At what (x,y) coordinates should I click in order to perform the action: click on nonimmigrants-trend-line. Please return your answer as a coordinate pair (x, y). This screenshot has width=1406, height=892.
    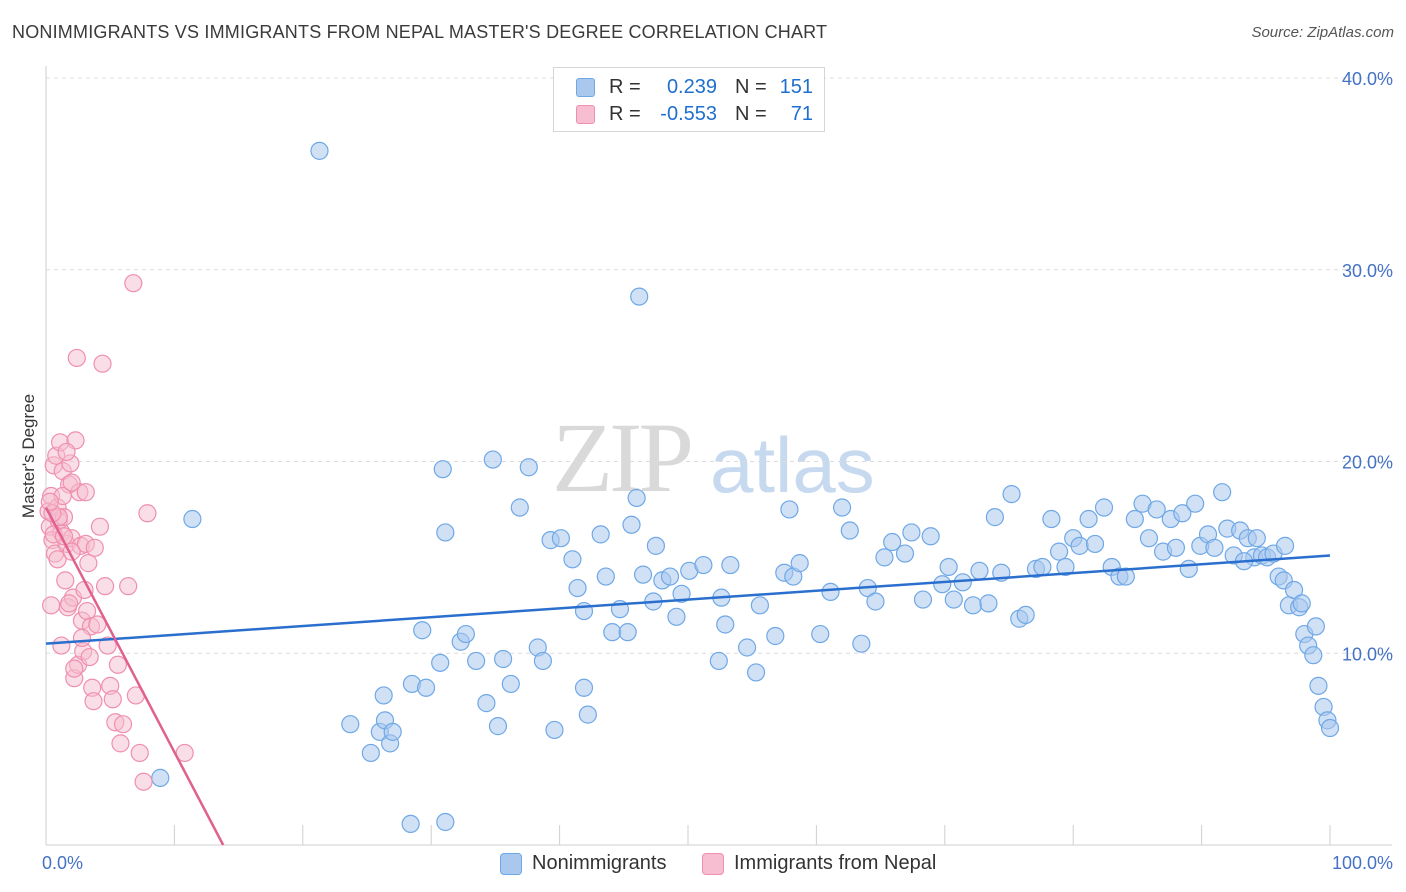
    Looking at the image, I should click on (688, 599).